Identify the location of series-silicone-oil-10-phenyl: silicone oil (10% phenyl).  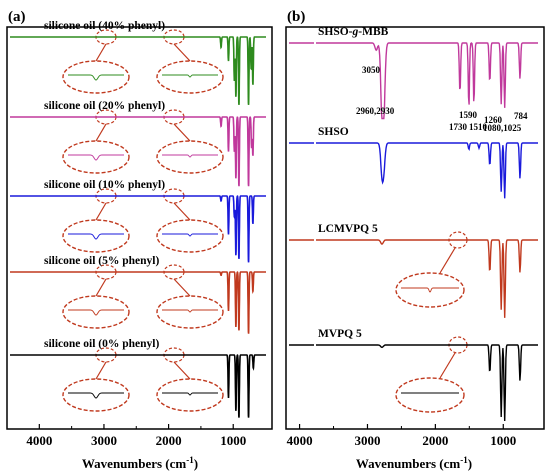
(138, 221).